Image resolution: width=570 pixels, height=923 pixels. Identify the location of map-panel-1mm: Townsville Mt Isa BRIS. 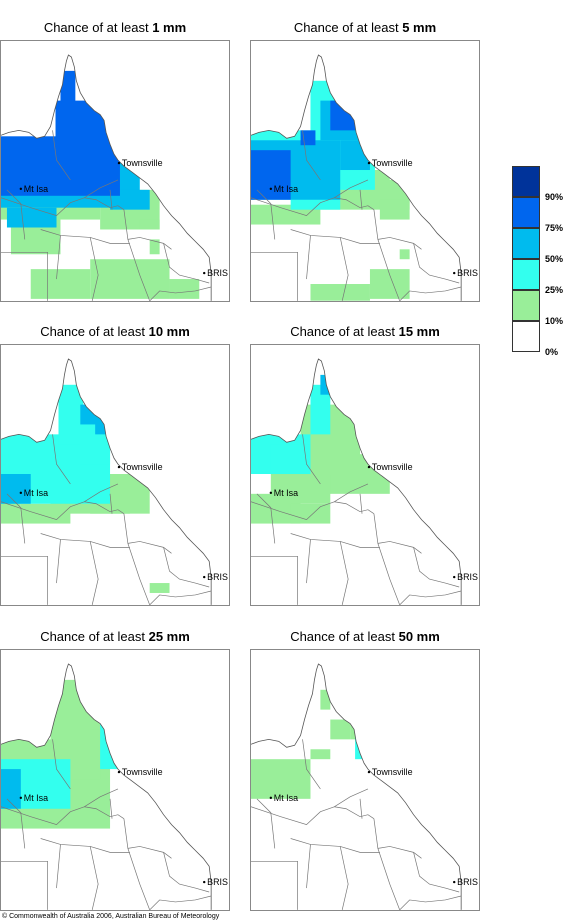
(115, 171).